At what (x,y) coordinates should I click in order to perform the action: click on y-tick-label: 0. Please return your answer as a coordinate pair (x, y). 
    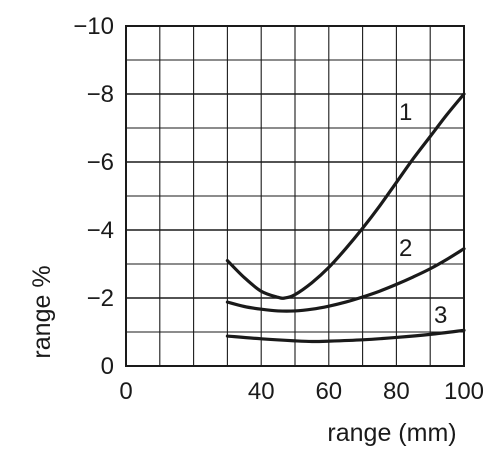
    Looking at the image, I should click on (107, 366).